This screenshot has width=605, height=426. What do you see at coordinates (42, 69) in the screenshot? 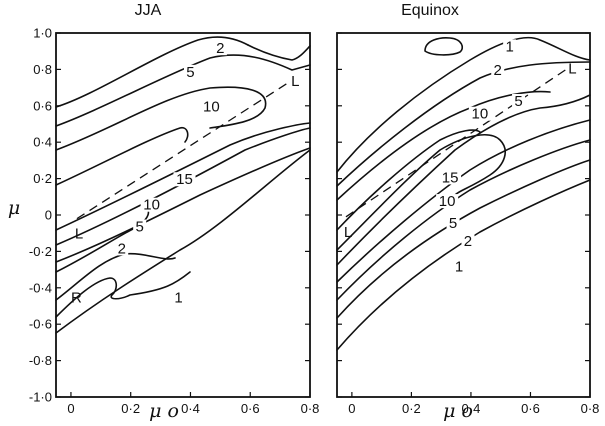
I see `y-tick-label: 0·8` at bounding box center [42, 69].